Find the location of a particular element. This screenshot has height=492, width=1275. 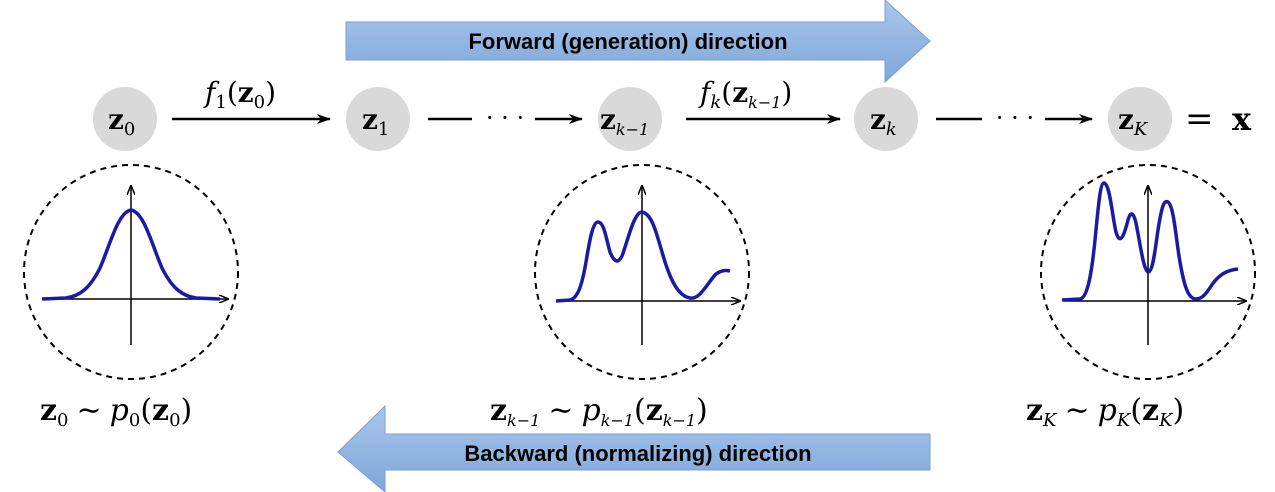

latent-nodes: z0 z1 zk−1 zk zK is located at coordinates (632, 119).